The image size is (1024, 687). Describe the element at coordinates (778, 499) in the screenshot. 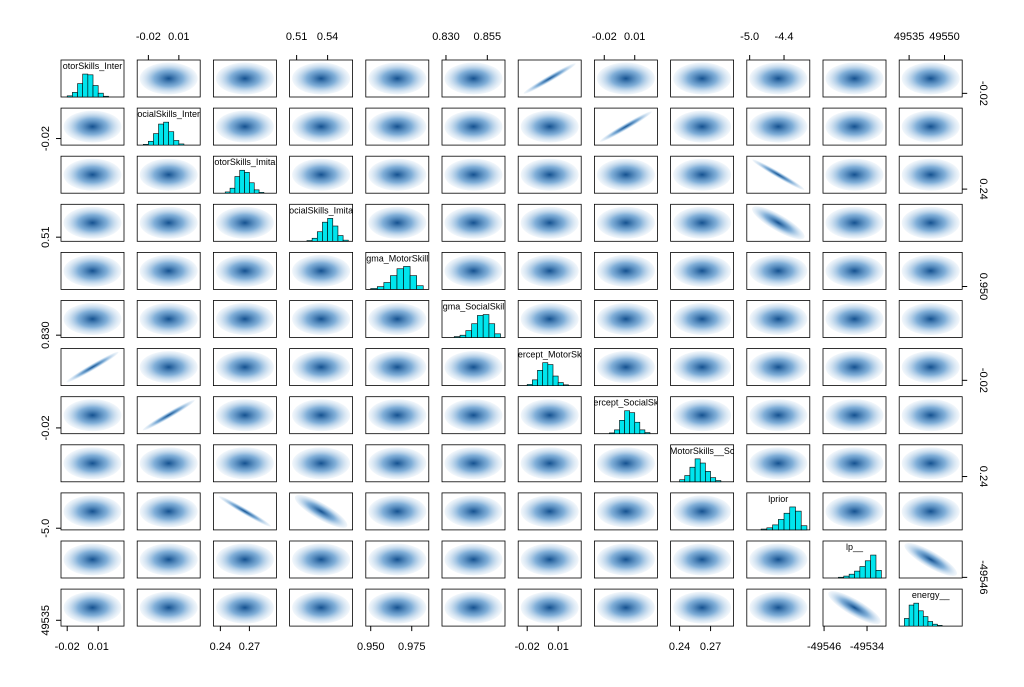

I see `variable-label: lprior` at that location.